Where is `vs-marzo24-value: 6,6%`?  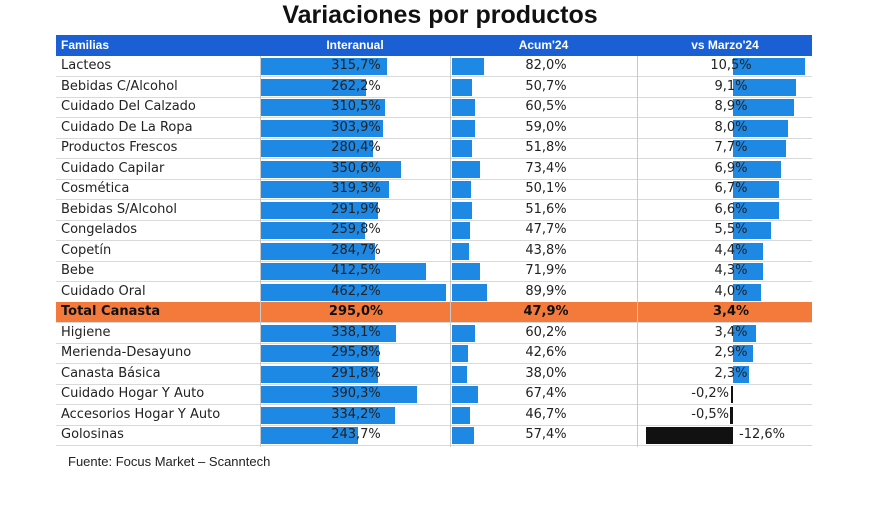
vs-marzo24-value: 6,6% is located at coordinates (731, 209).